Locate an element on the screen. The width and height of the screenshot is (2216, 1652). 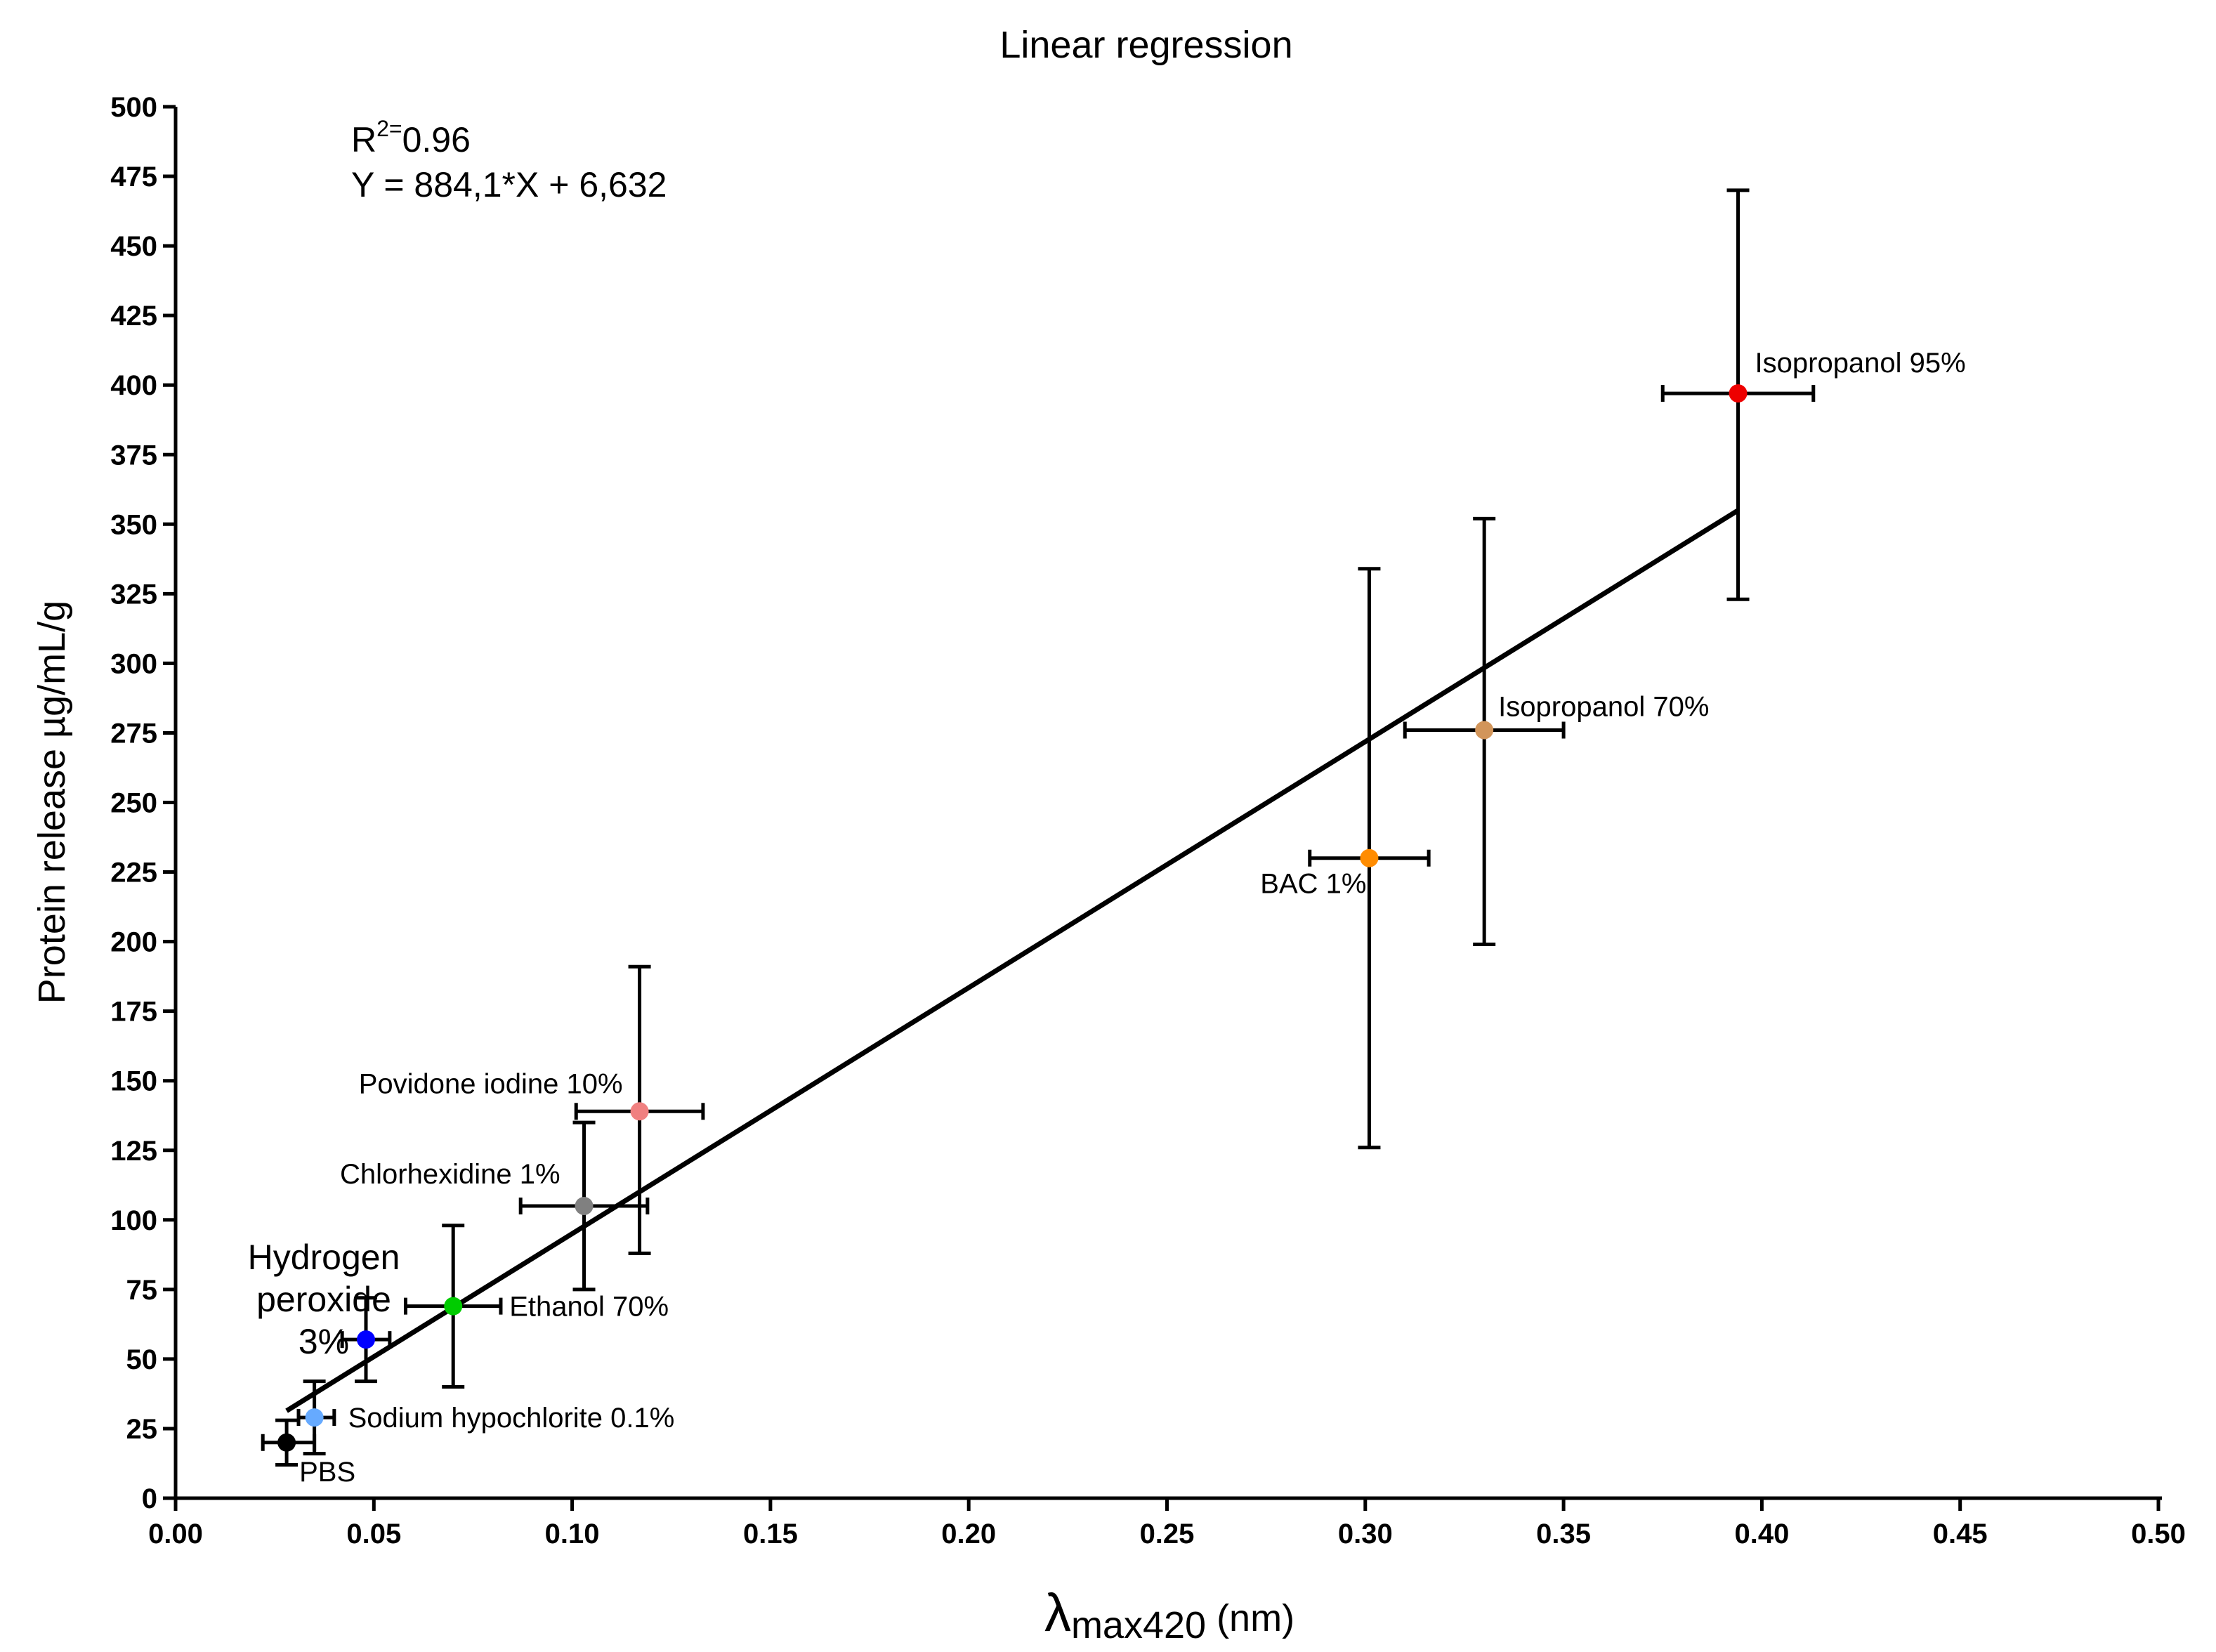
y-tick-label: 350 is located at coordinates (133, 524).